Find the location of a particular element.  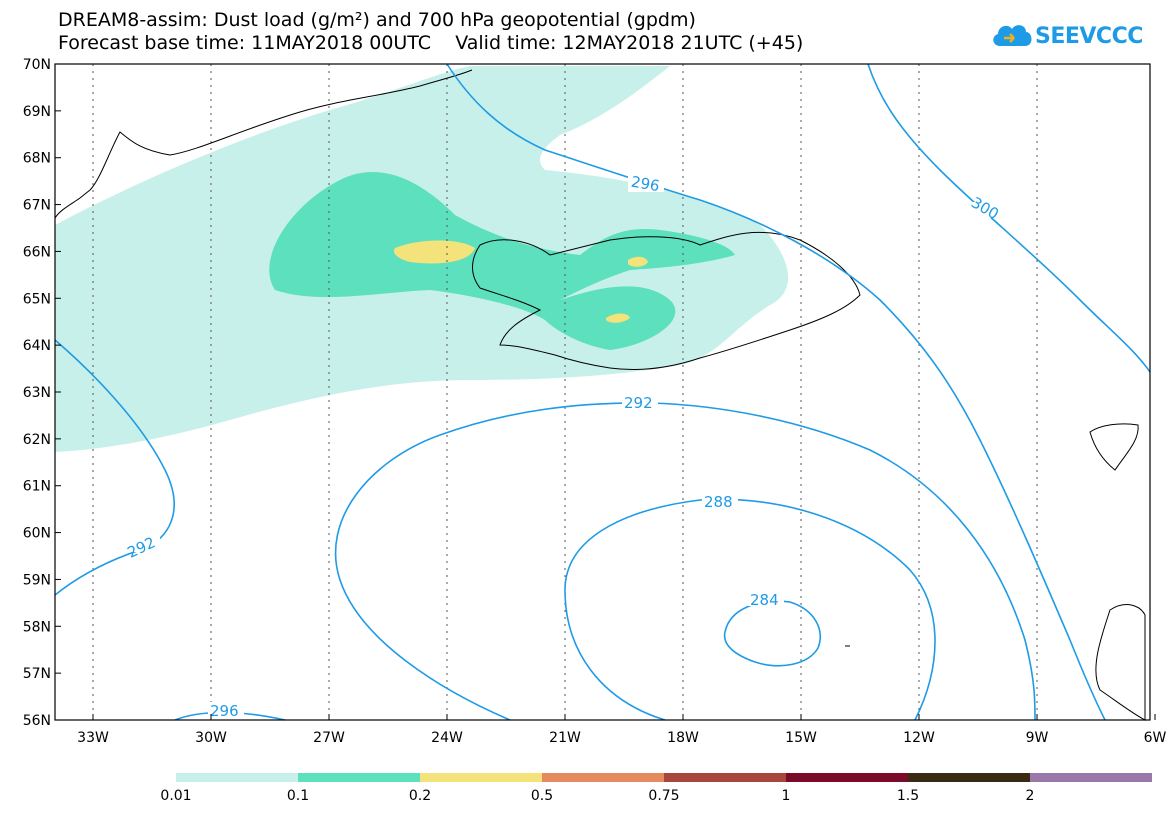

dust-area-0-2-south is located at coordinates (618, 318).